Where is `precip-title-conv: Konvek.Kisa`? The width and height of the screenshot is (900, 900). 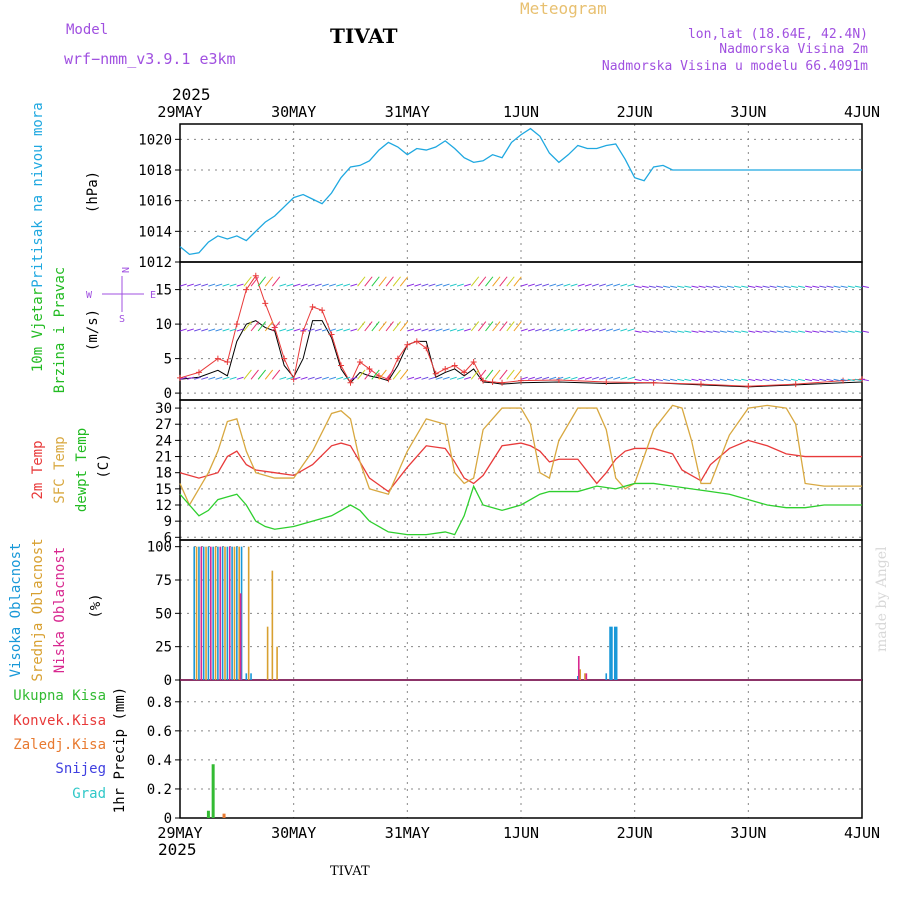 precip-title-conv: Konvek.Kisa is located at coordinates (59, 721).